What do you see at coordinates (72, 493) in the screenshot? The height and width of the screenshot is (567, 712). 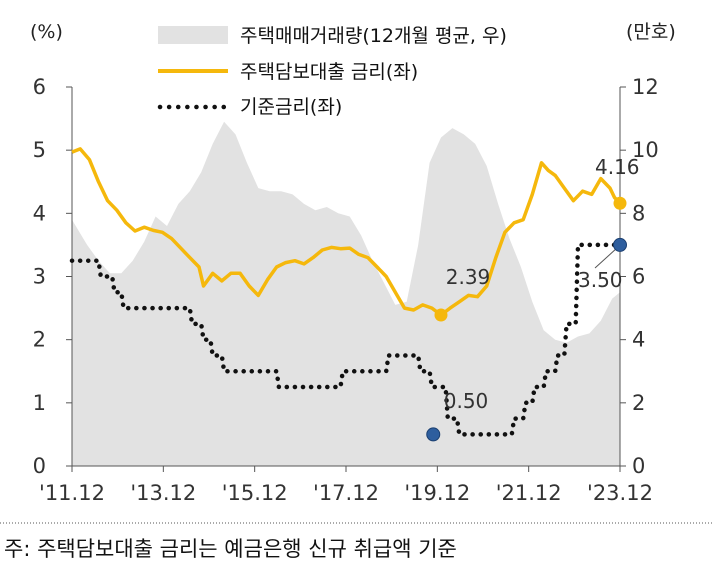 I see `x-tick-label: '11.12` at bounding box center [72, 493].